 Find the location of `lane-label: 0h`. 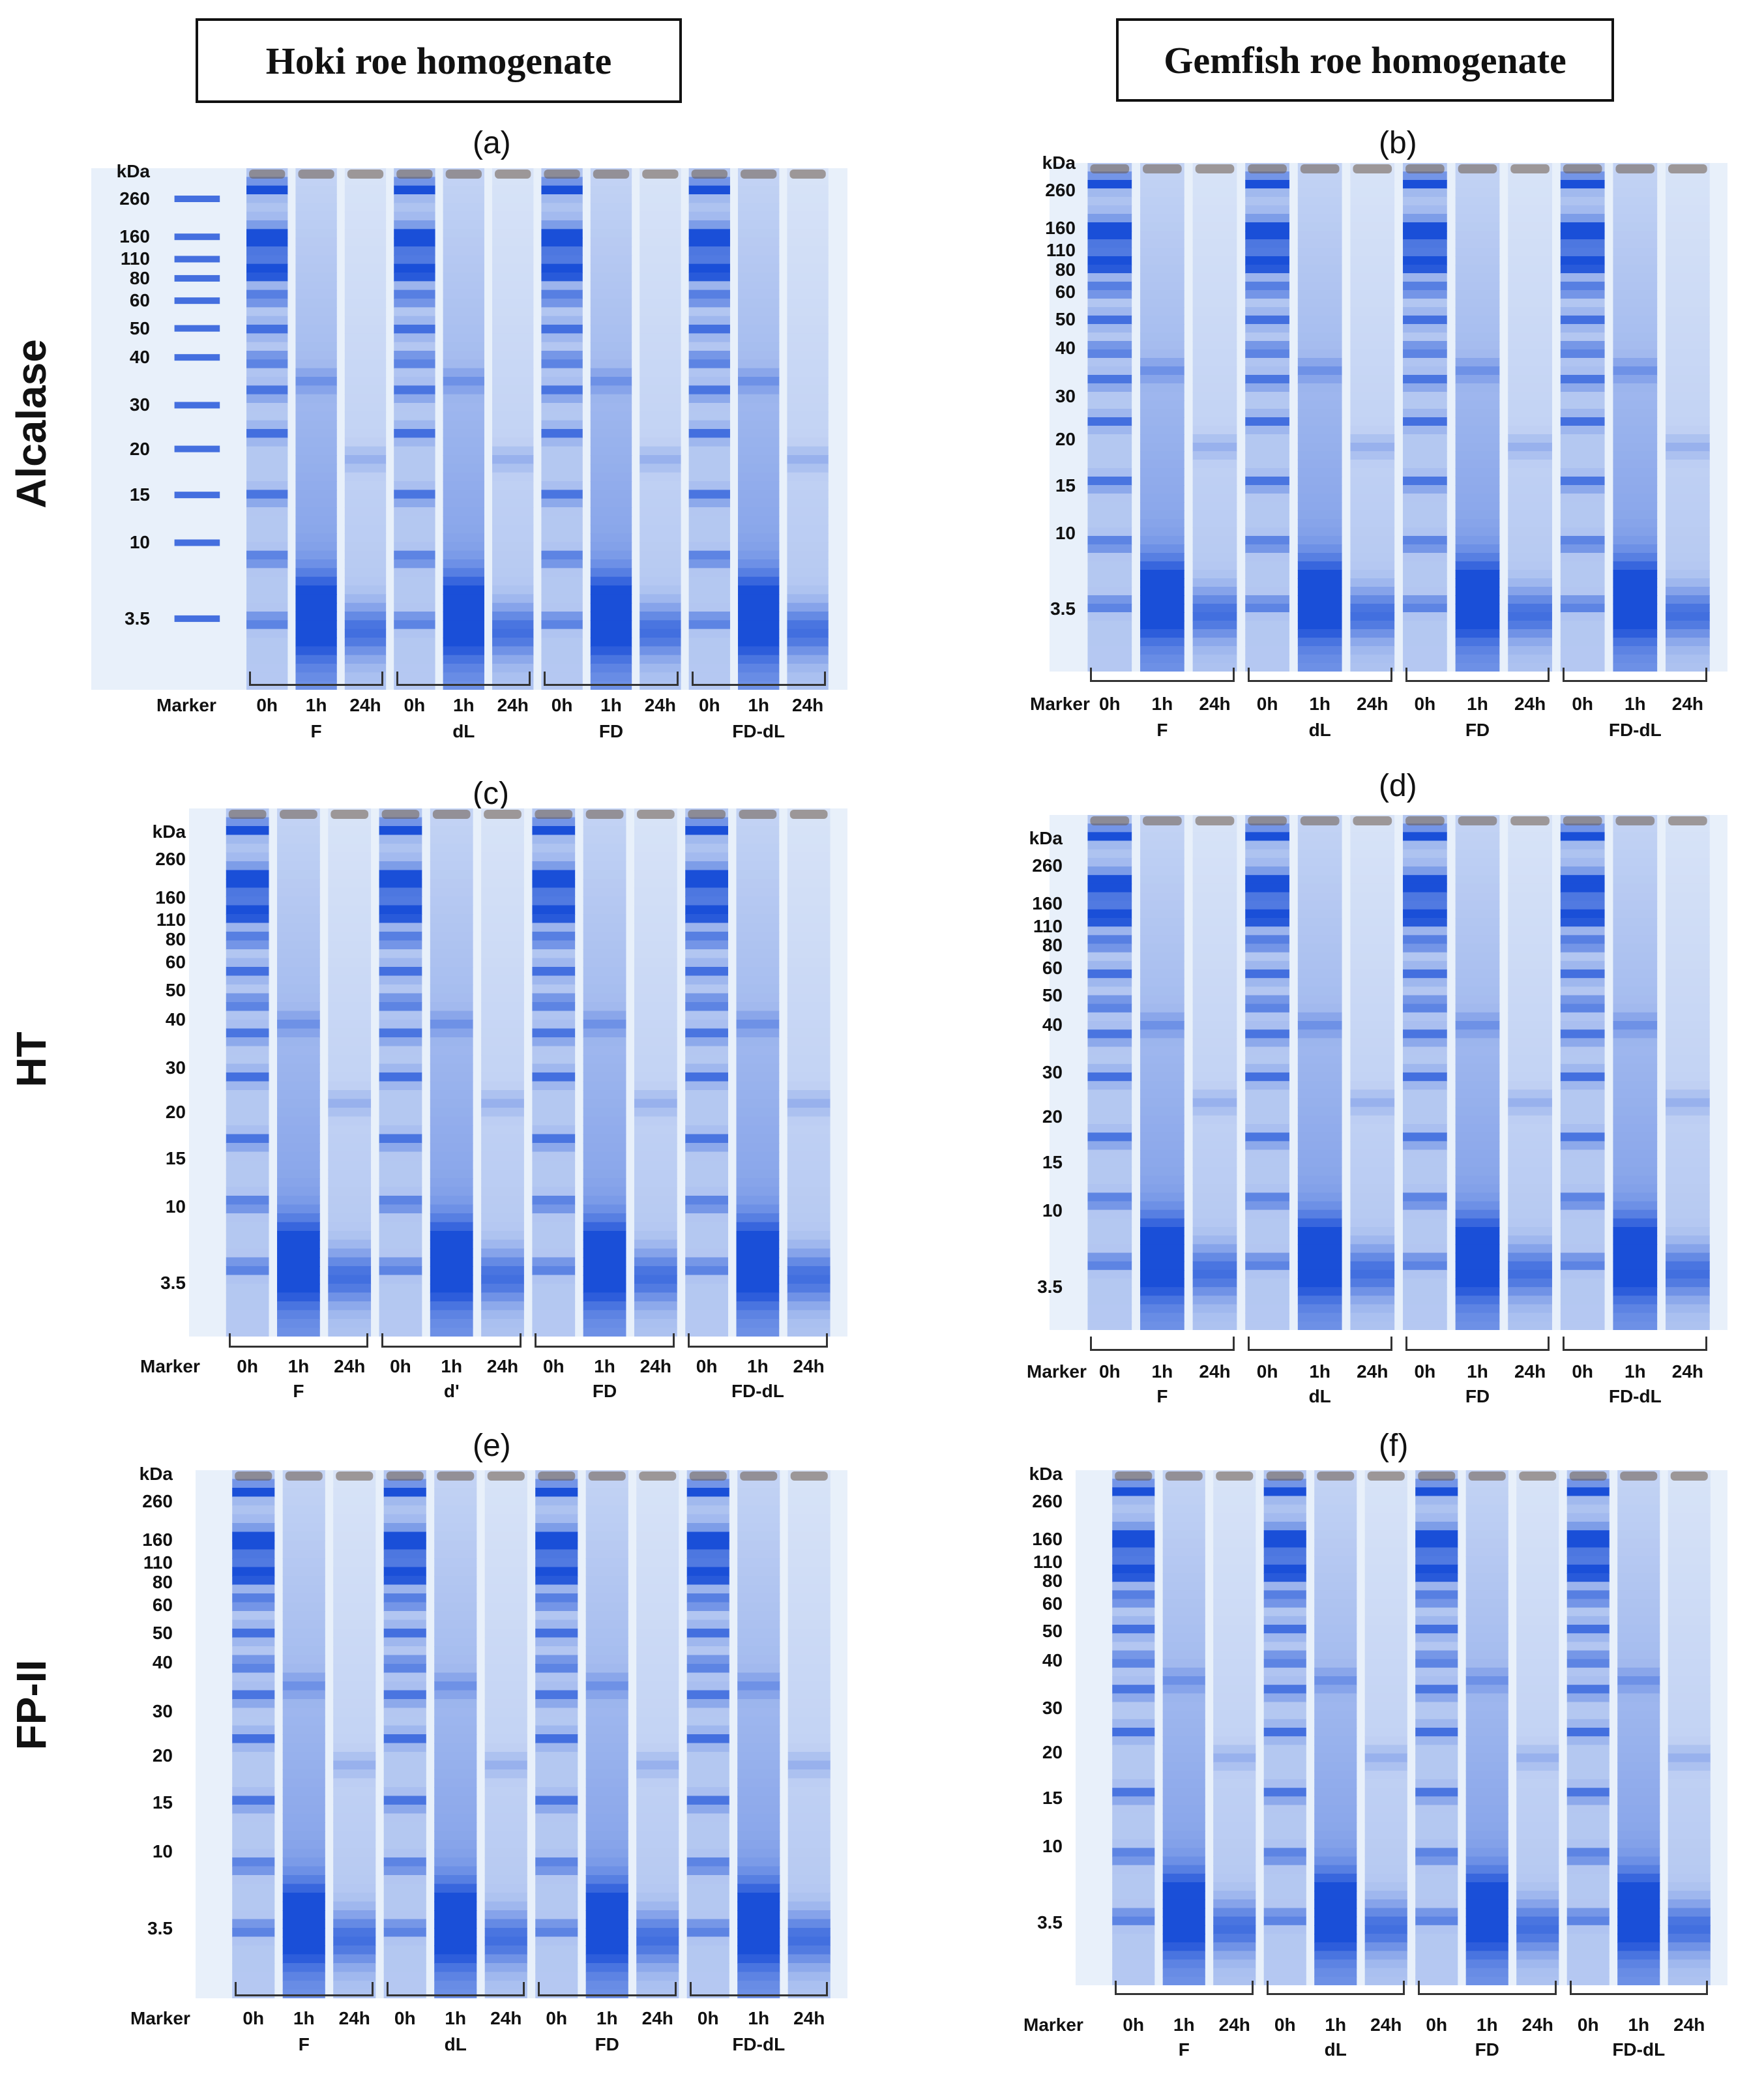

lane-label: 0h is located at coordinates (415, 705).